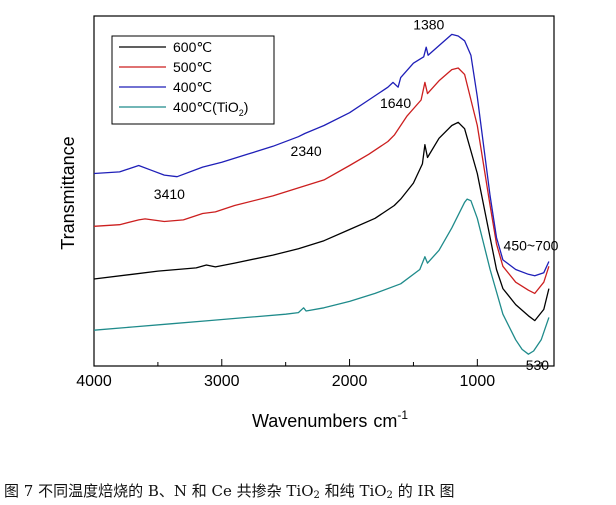 This screenshot has width=616, height=505. What do you see at coordinates (395, 103) in the screenshot?
I see `annotation-2: 1640` at bounding box center [395, 103].